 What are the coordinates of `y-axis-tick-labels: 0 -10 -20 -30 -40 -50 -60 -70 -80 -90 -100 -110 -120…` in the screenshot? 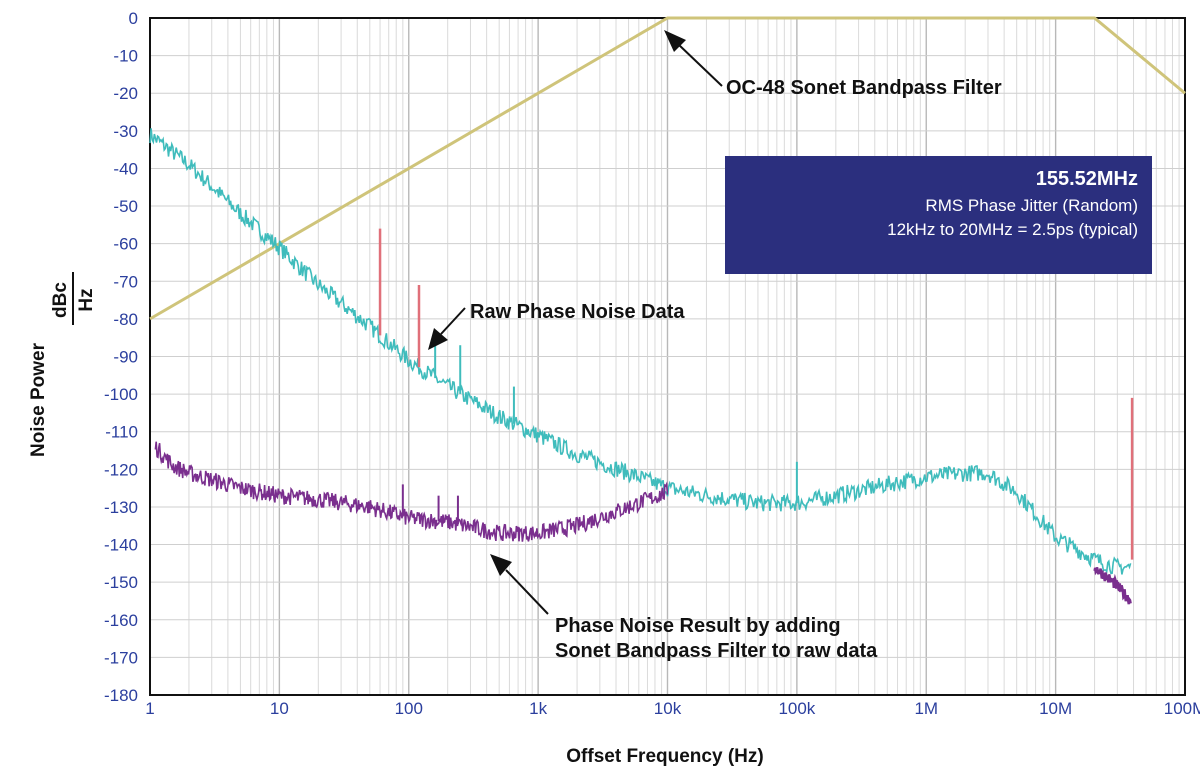 It's located at (121, 357).